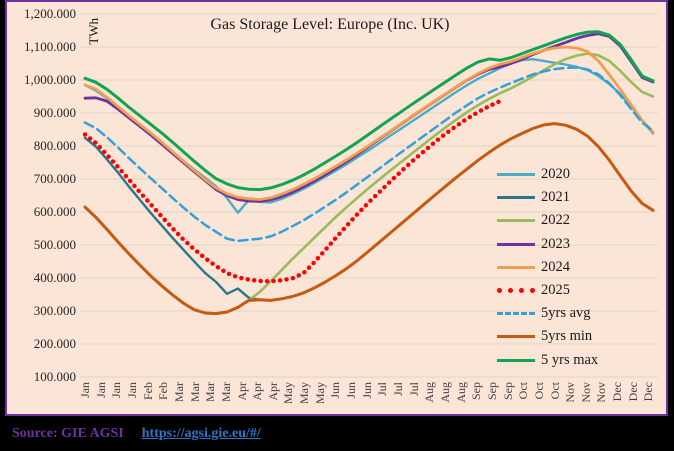  I want to click on legend-item-2020: 2020, so click(547, 174).